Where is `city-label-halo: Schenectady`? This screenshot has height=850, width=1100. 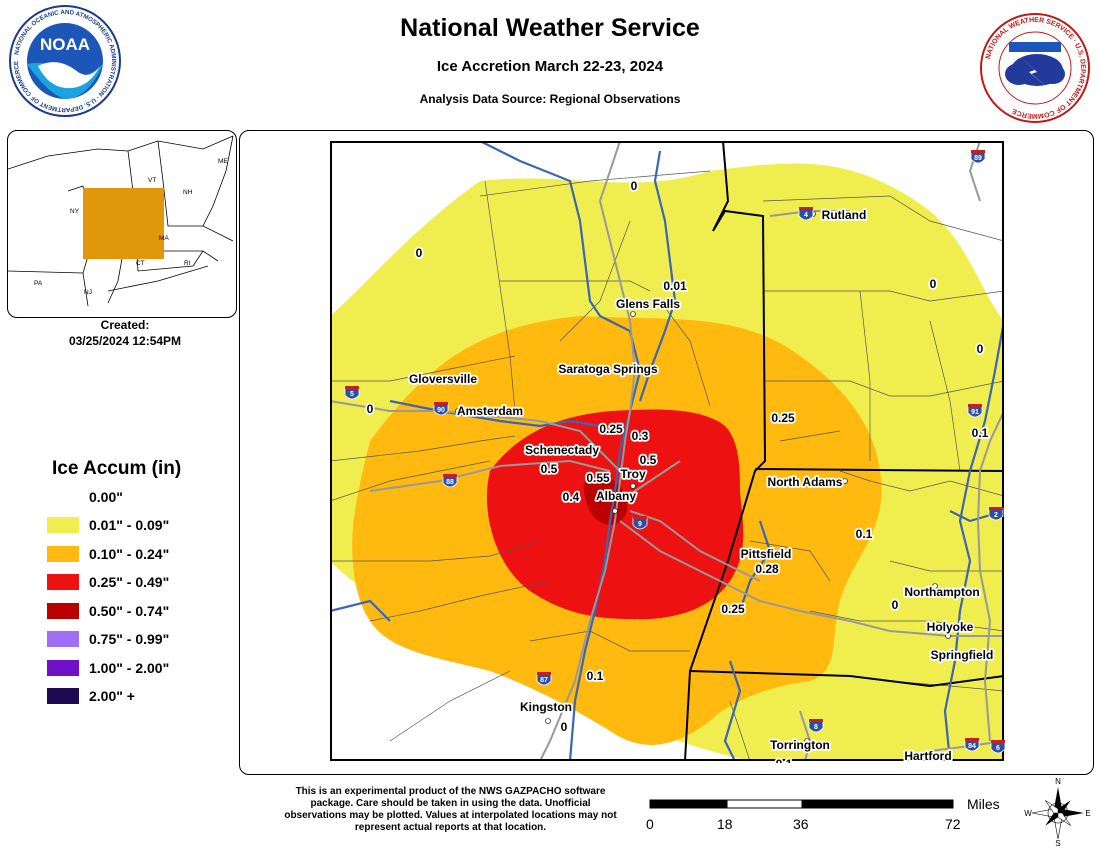 city-label-halo: Schenectady is located at coordinates (562, 450).